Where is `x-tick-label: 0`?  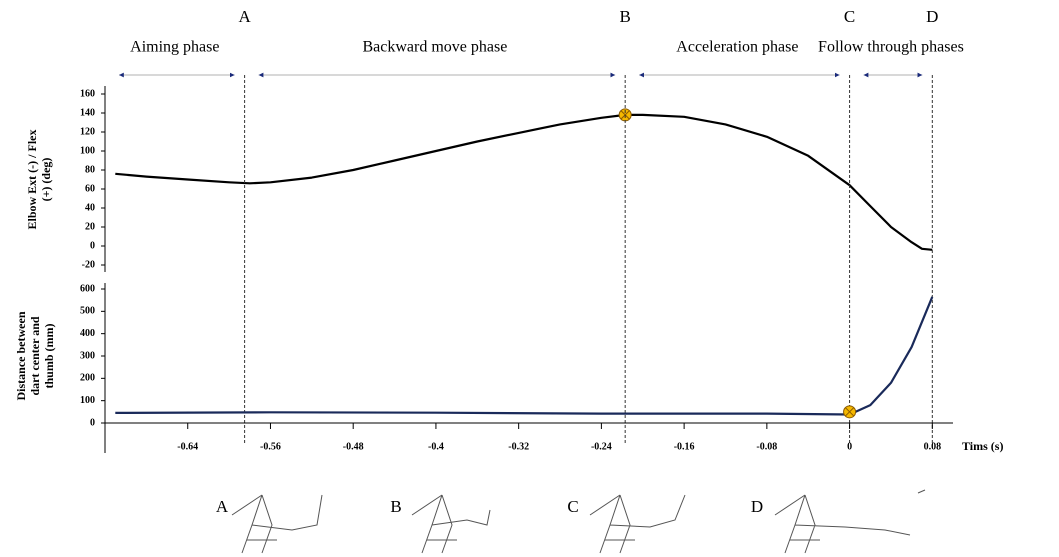 x-tick-label: 0 is located at coordinates (849, 446).